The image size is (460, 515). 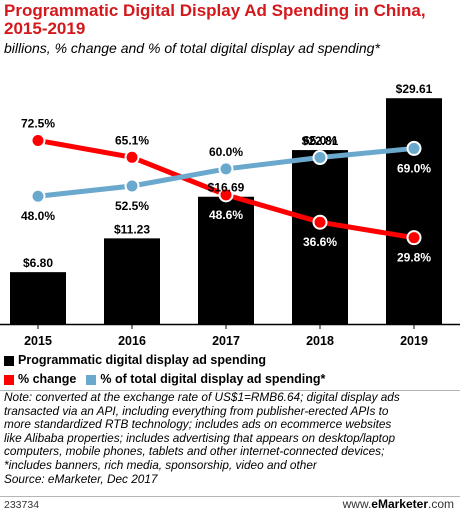 I want to click on legend-swatch-share, so click(x=91, y=379).